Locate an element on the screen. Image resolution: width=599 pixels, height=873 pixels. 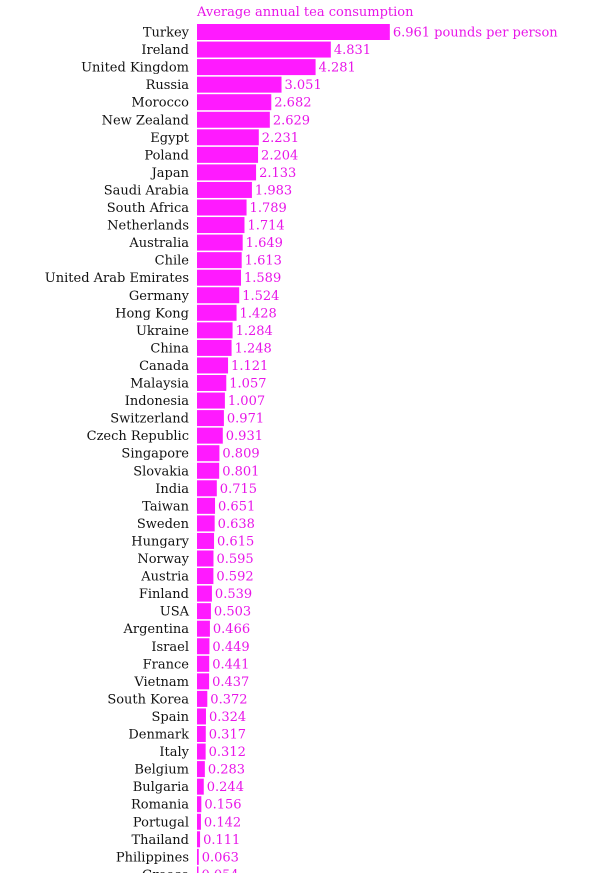
value-label: 0.651 is located at coordinates (236, 506).